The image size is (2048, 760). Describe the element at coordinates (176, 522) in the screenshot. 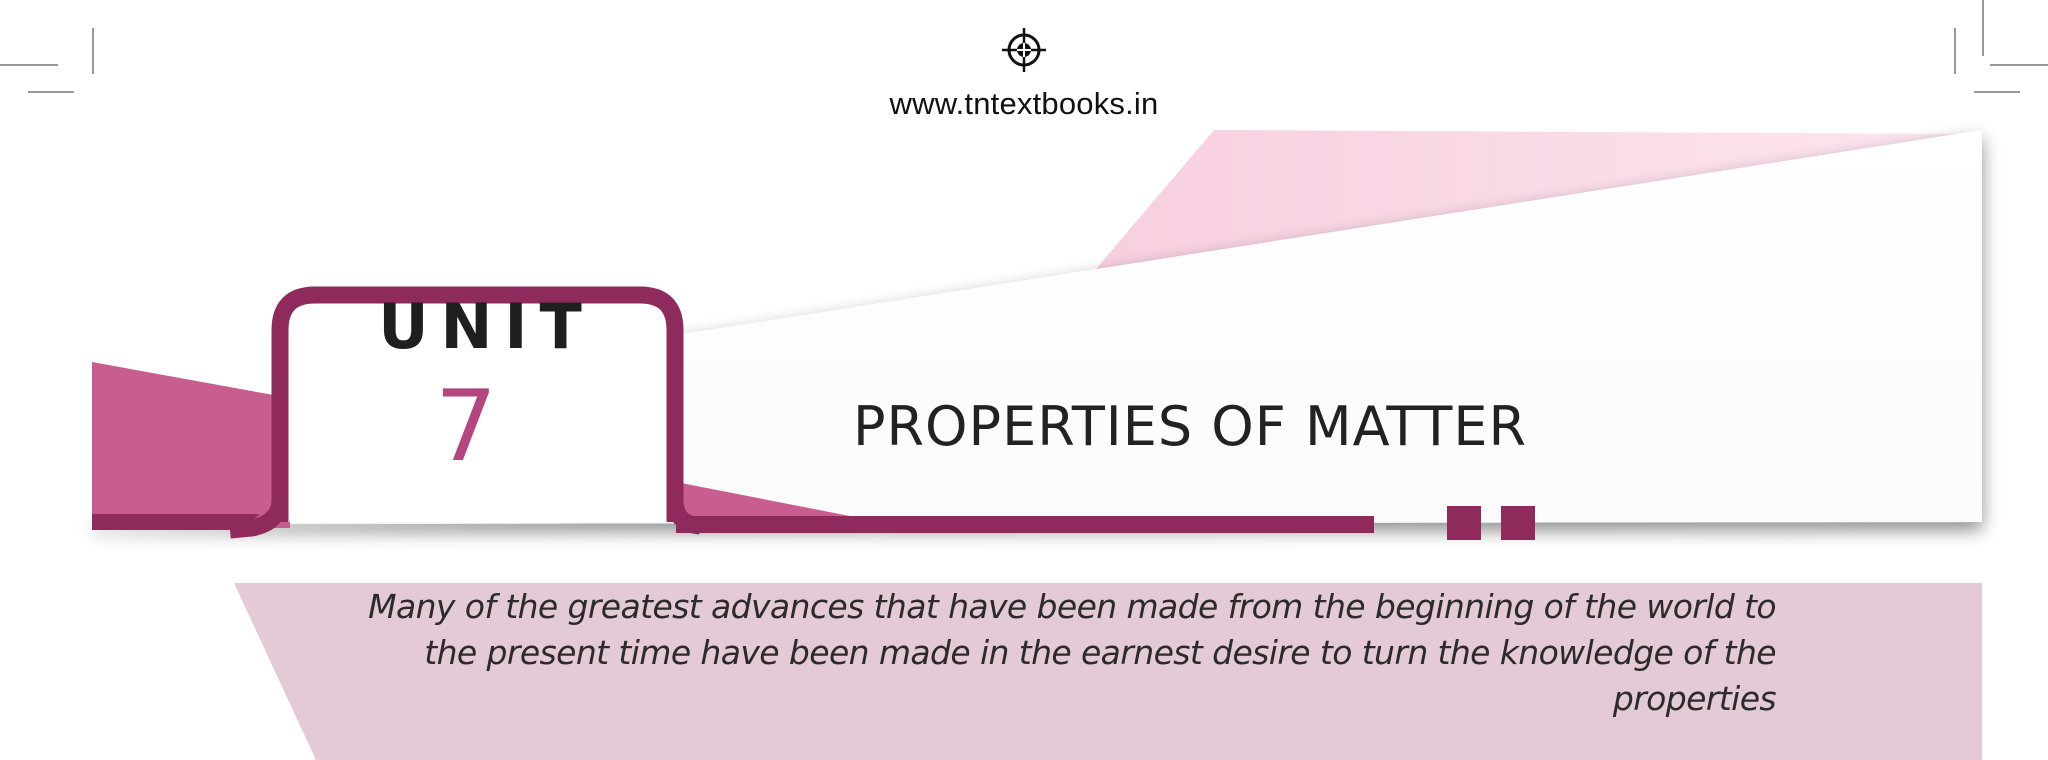

I see `left-dark-strip` at that location.